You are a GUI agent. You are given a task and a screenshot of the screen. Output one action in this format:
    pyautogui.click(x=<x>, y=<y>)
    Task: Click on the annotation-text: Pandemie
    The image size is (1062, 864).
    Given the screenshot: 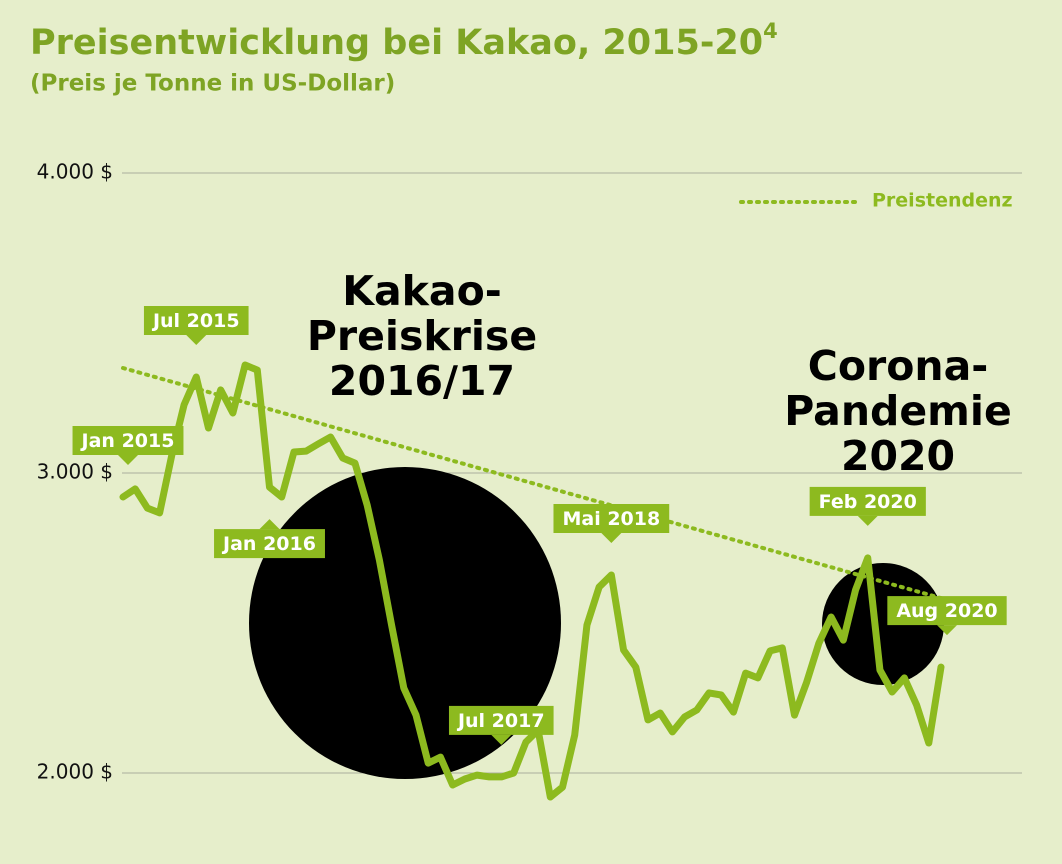 What is the action you would take?
    pyautogui.click(x=898, y=411)
    